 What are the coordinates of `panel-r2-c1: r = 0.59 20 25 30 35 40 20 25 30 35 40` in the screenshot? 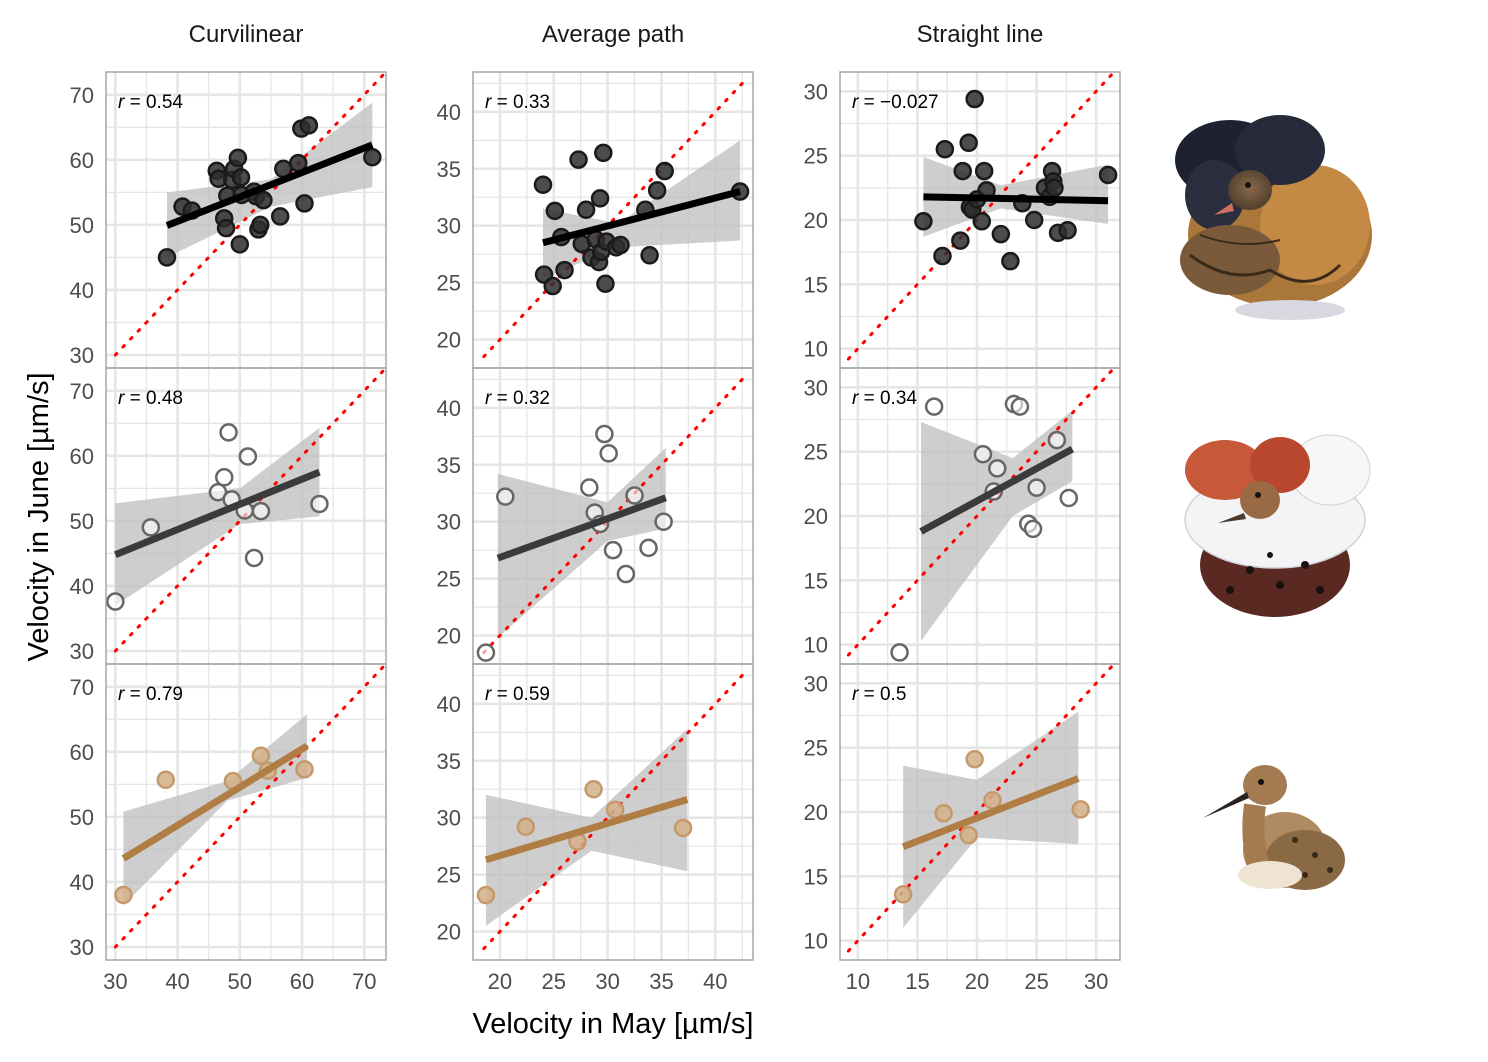 It's located at (595, 828).